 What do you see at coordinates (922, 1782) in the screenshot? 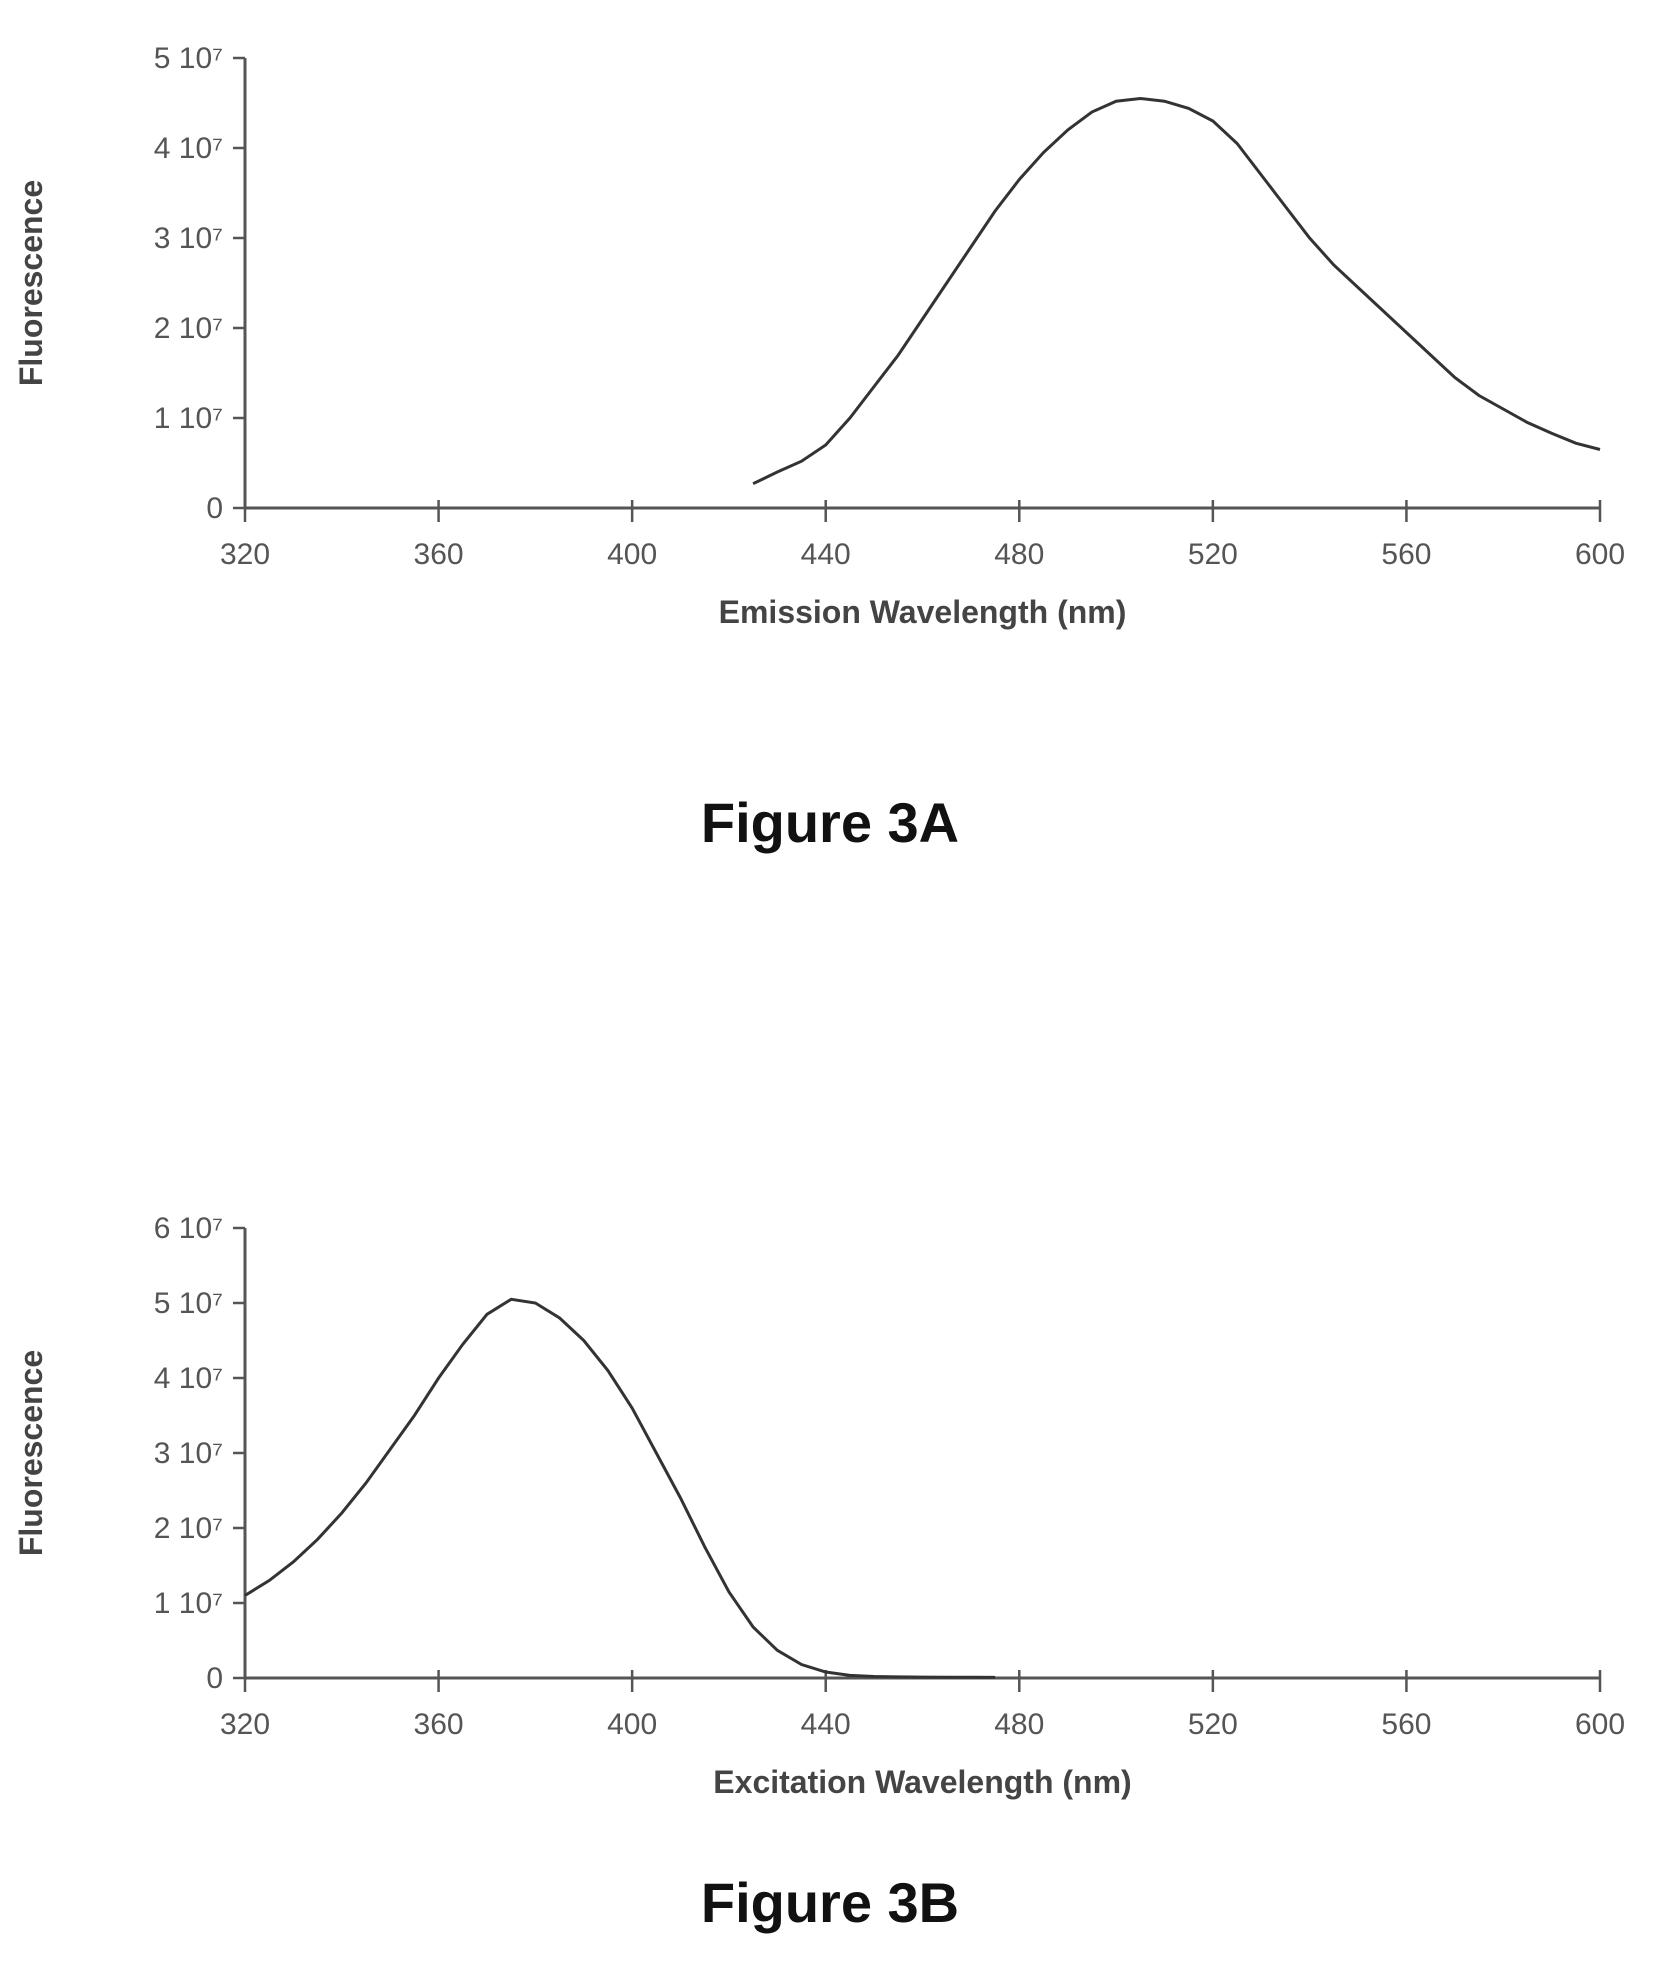
I see `x-axis-label: Excitation Wavelength (nm)` at bounding box center [922, 1782].